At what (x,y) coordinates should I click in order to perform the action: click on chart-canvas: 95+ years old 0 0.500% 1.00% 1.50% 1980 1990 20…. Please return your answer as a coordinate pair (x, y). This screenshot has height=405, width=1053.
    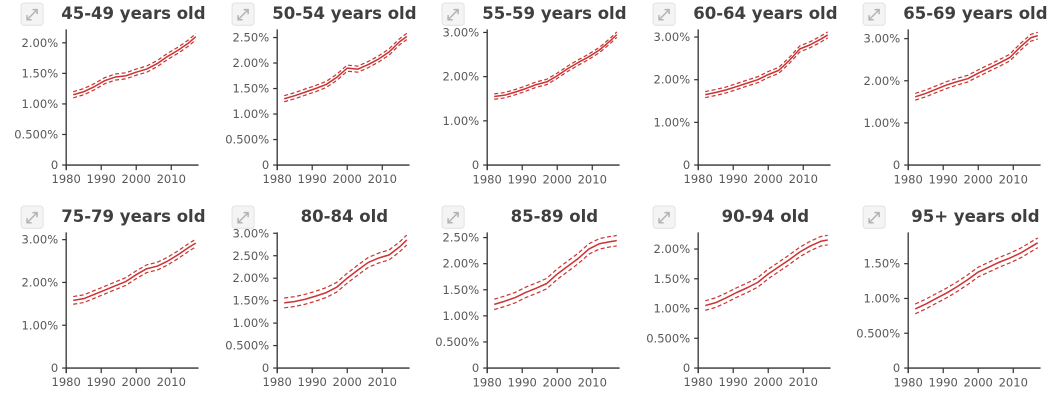
    Looking at the image, I should click on (949, 297).